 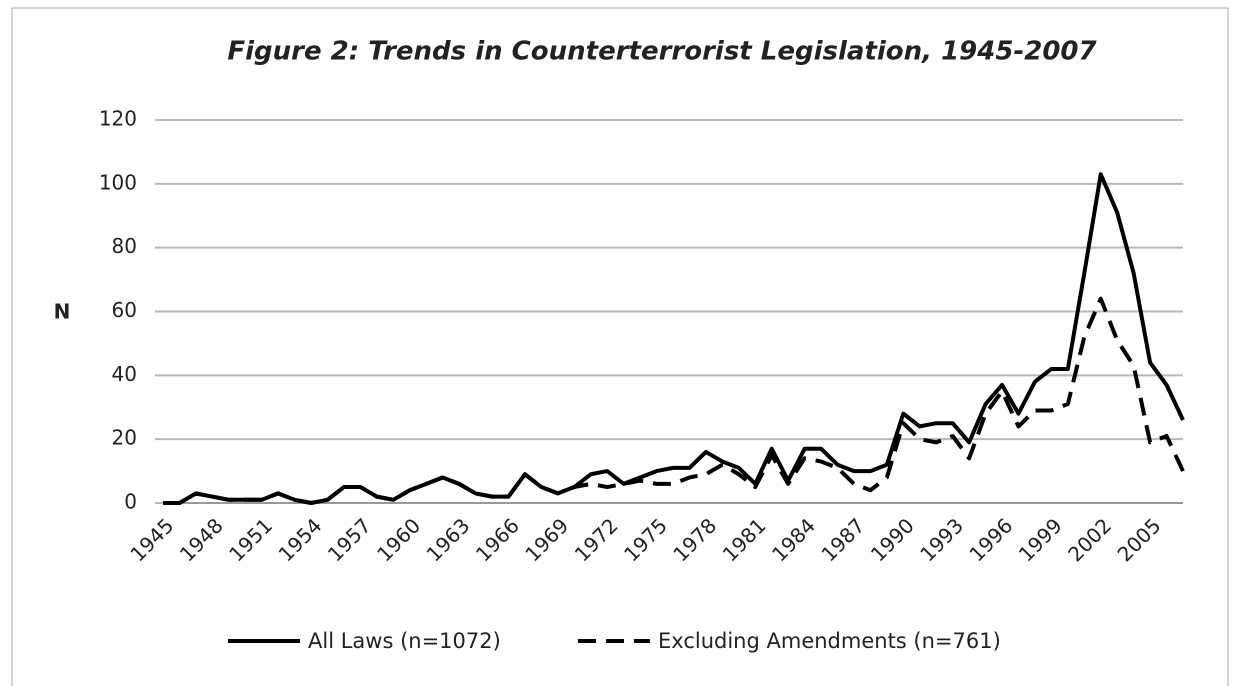 I want to click on x-tick-label: 1963, so click(x=448, y=539).